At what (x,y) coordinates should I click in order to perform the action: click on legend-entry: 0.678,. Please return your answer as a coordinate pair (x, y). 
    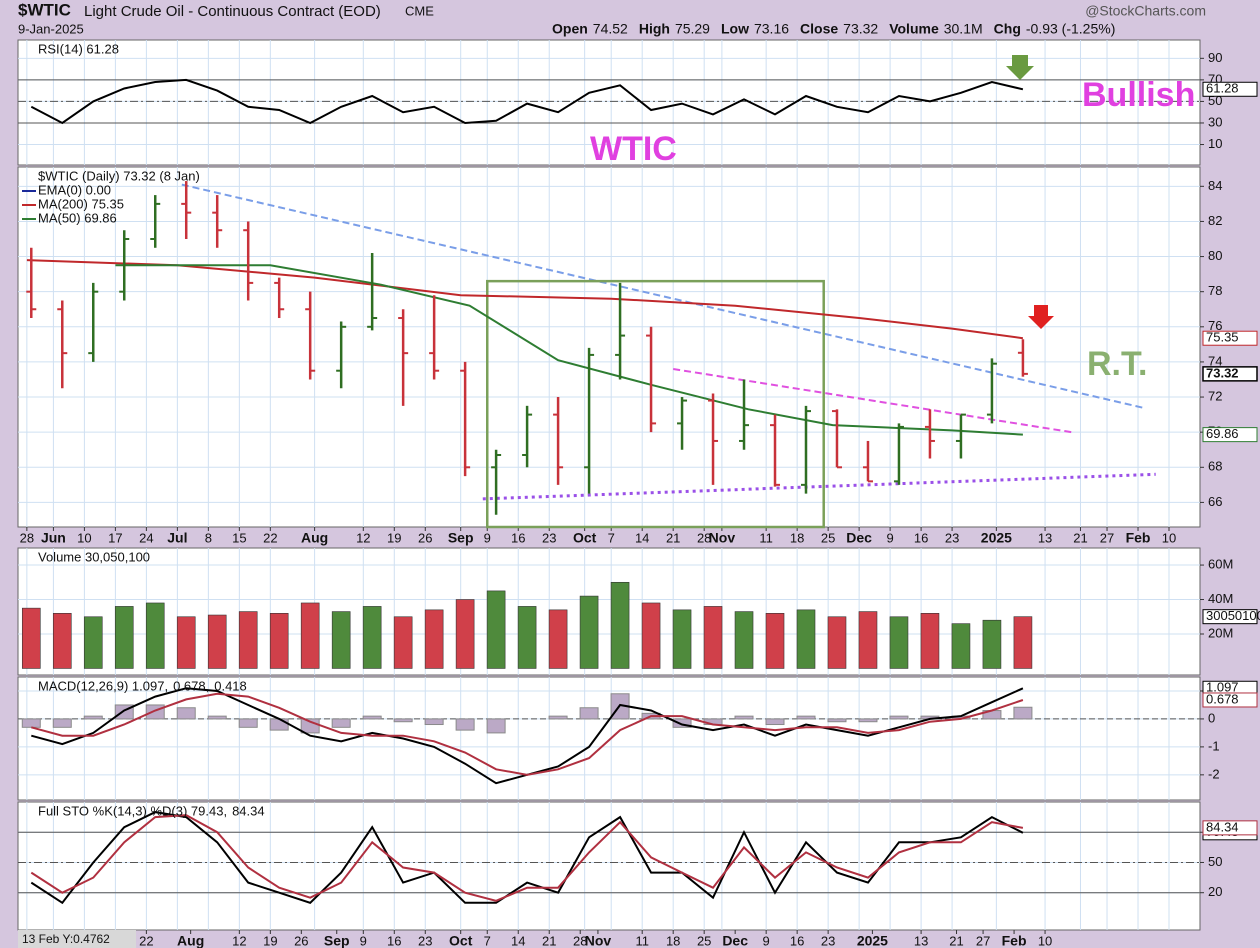
    Looking at the image, I should click on (191, 685).